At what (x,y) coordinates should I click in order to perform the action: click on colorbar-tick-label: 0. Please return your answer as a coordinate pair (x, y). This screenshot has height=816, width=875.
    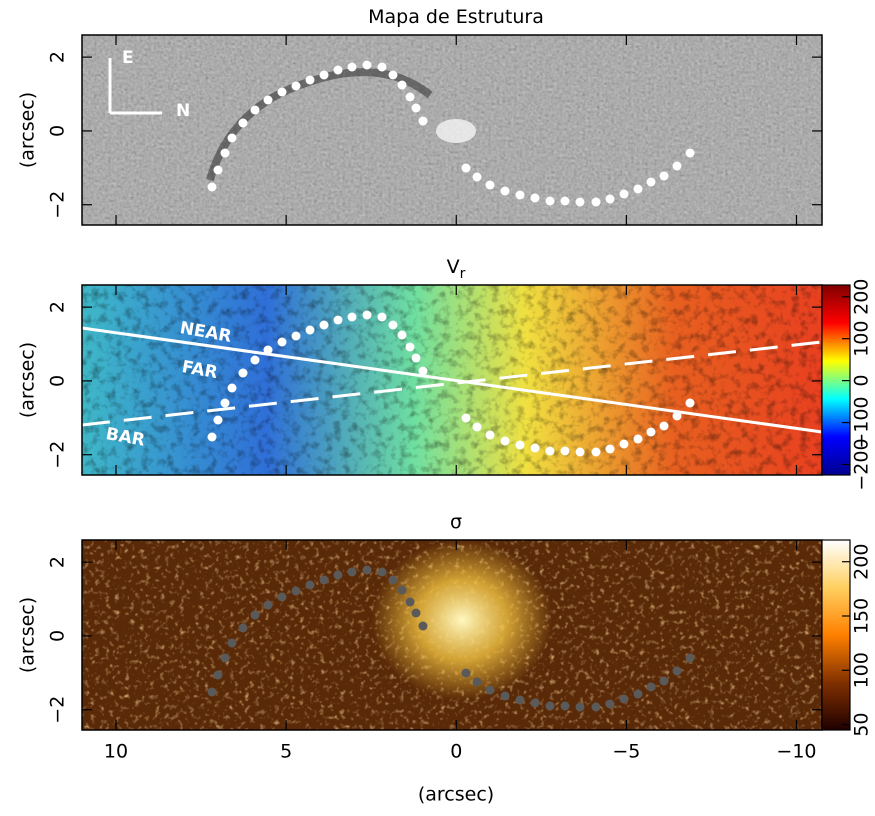
    Looking at the image, I should click on (862, 381).